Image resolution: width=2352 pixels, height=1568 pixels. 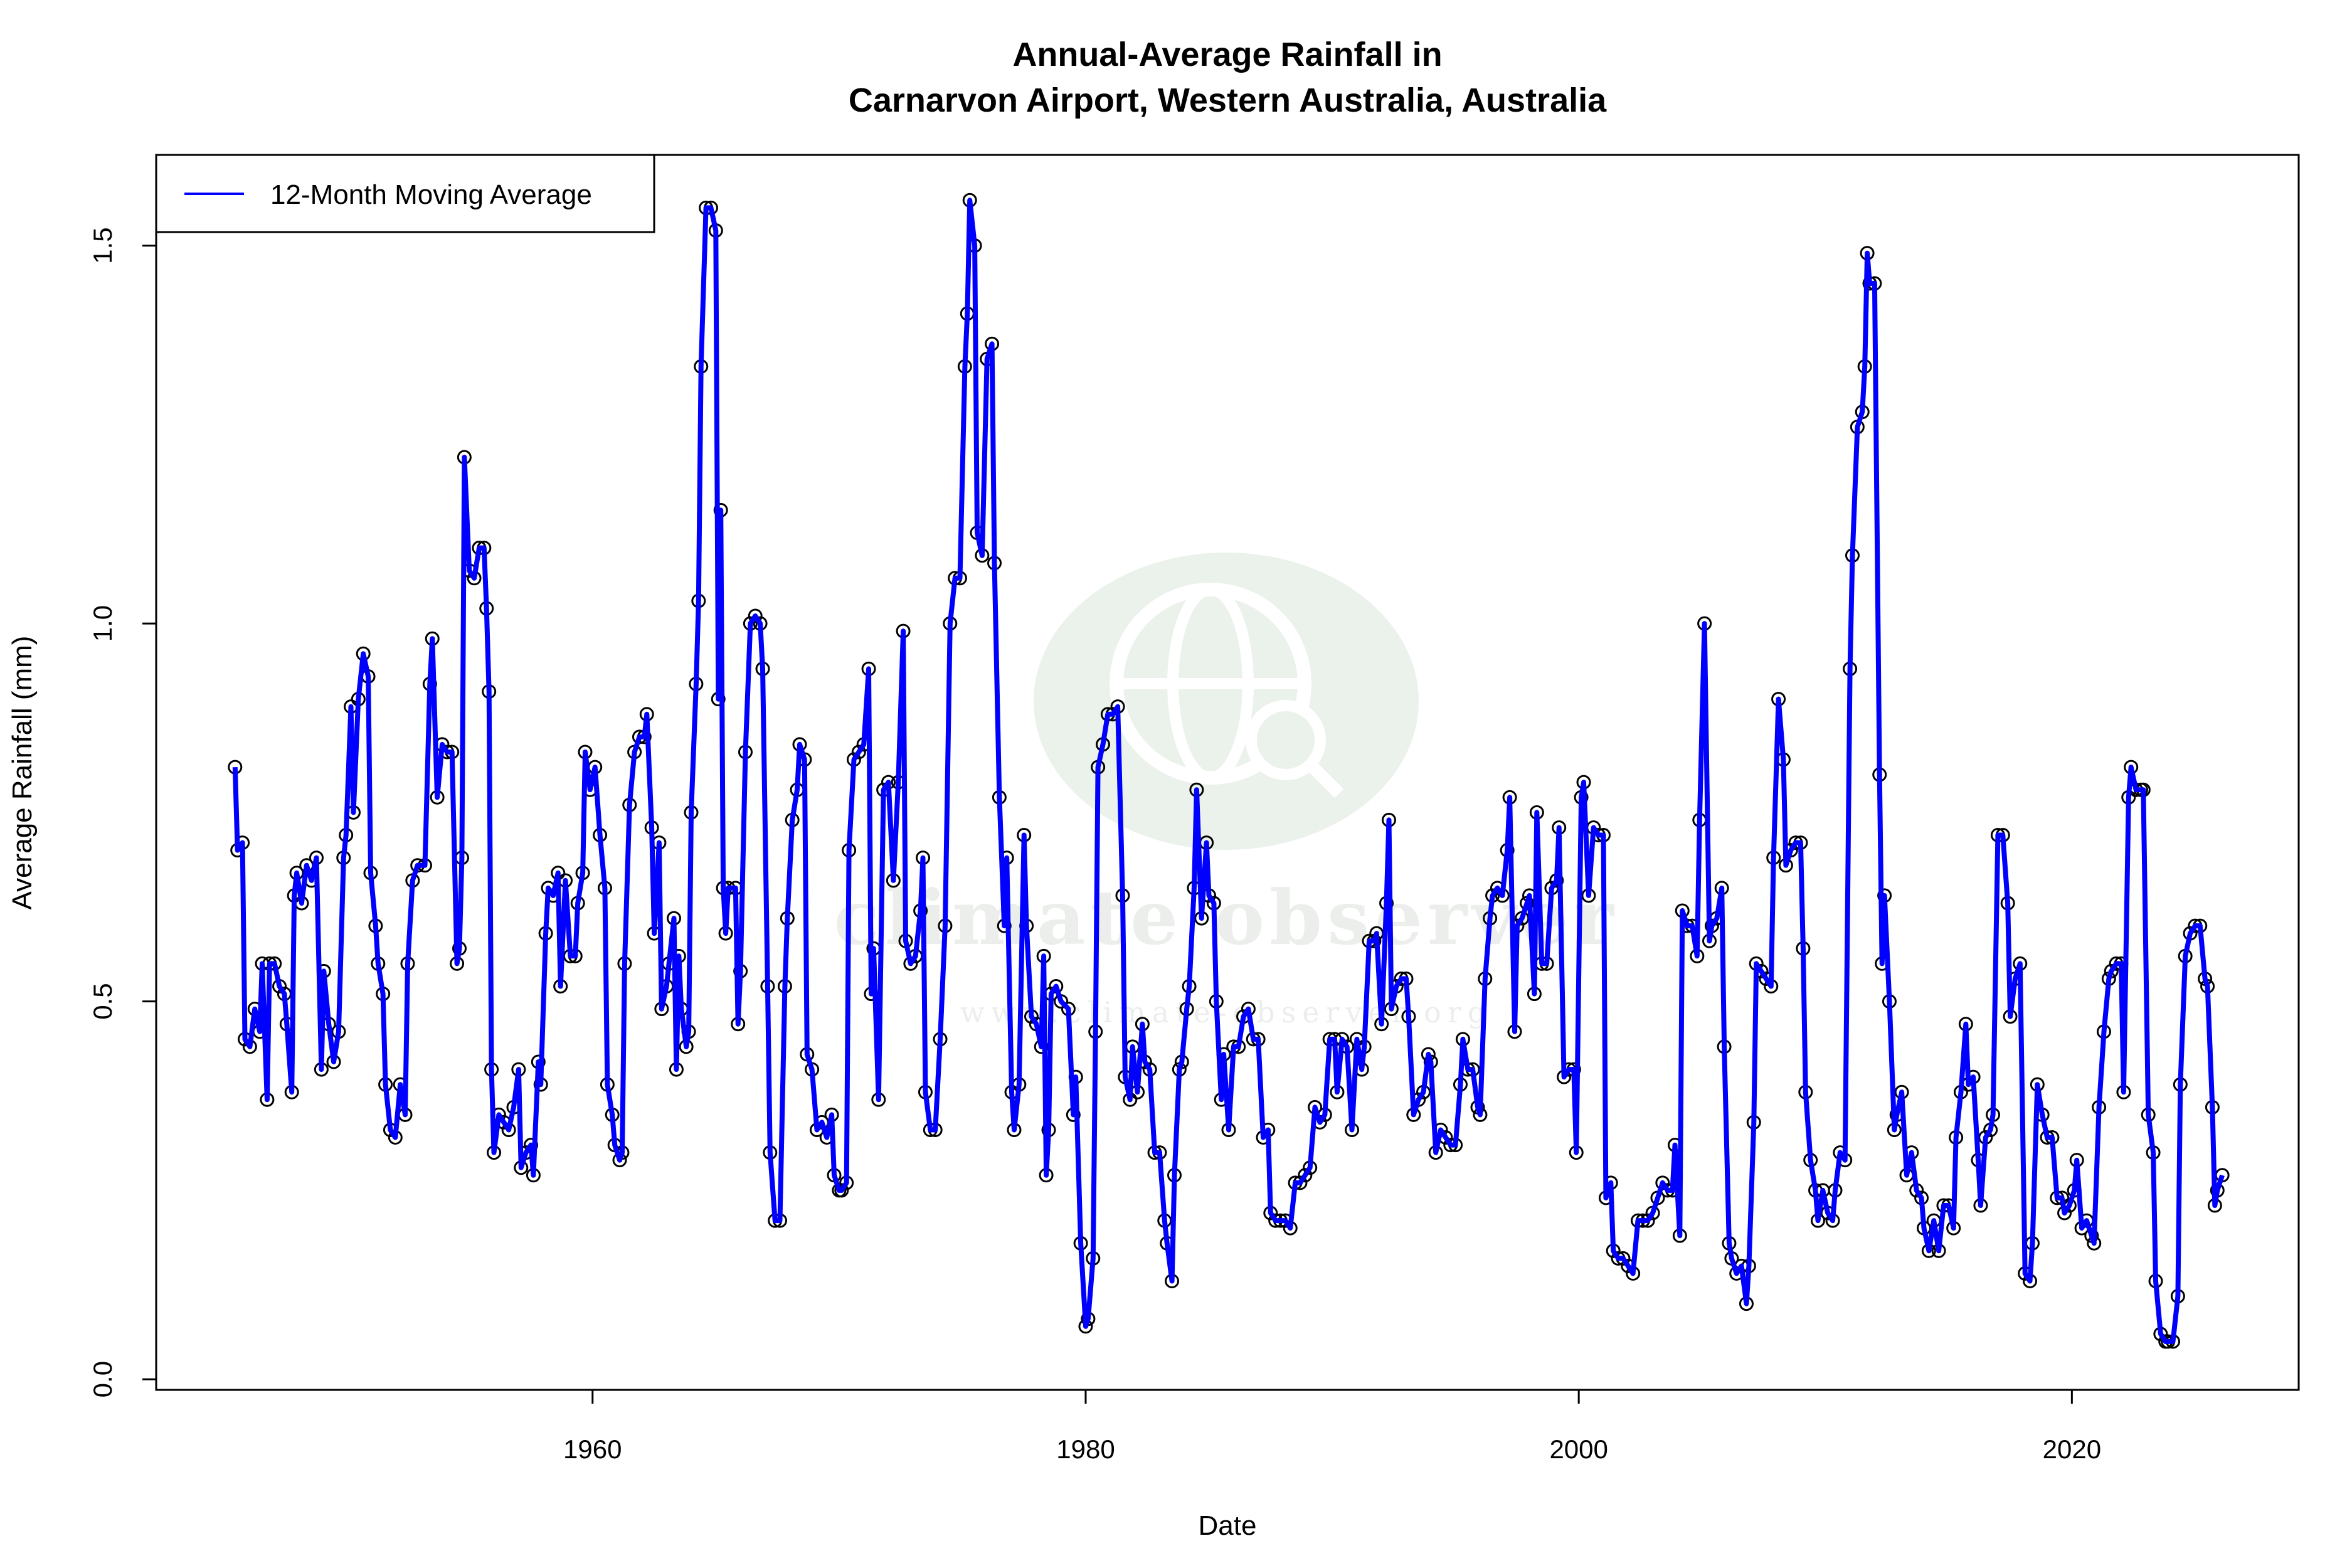 I want to click on legend: 12-Month Moving Average, so click(x=405, y=194).